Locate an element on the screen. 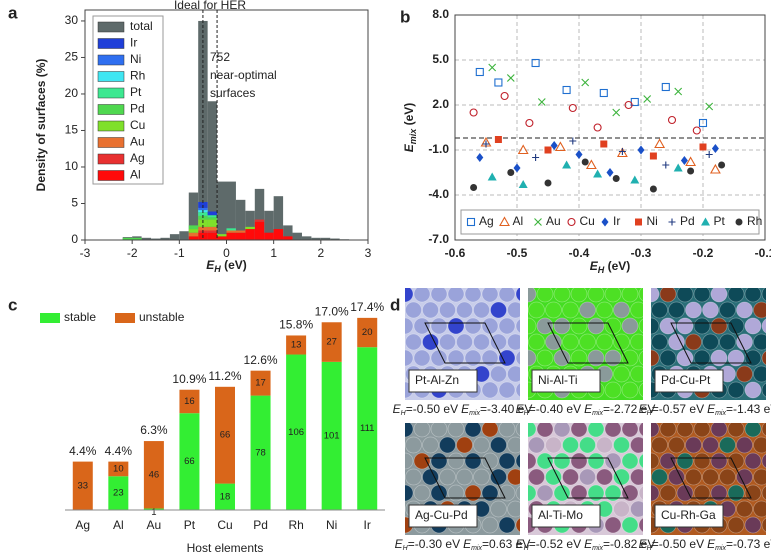 The height and width of the screenshot is (558, 771). label-rest: (eV) is located at coordinates (234, 265).